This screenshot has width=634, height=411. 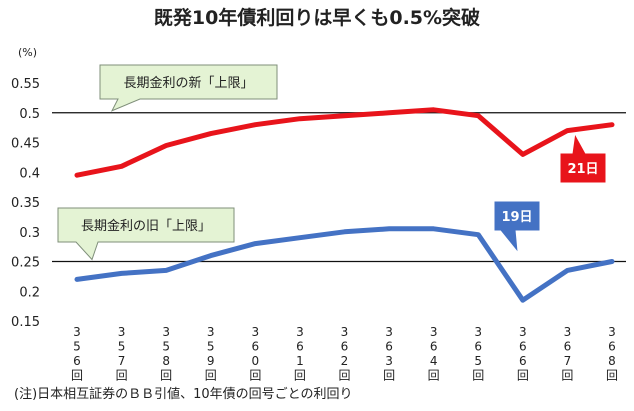 I want to click on y-tick-label: 0.2, so click(x=29, y=292).